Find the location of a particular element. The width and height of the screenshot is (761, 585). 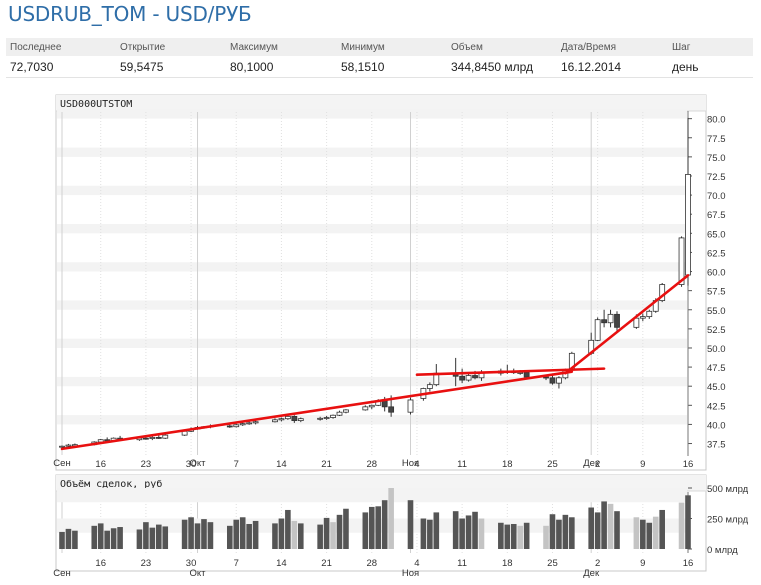

volume-xtick-label: 30 is located at coordinates (191, 563).